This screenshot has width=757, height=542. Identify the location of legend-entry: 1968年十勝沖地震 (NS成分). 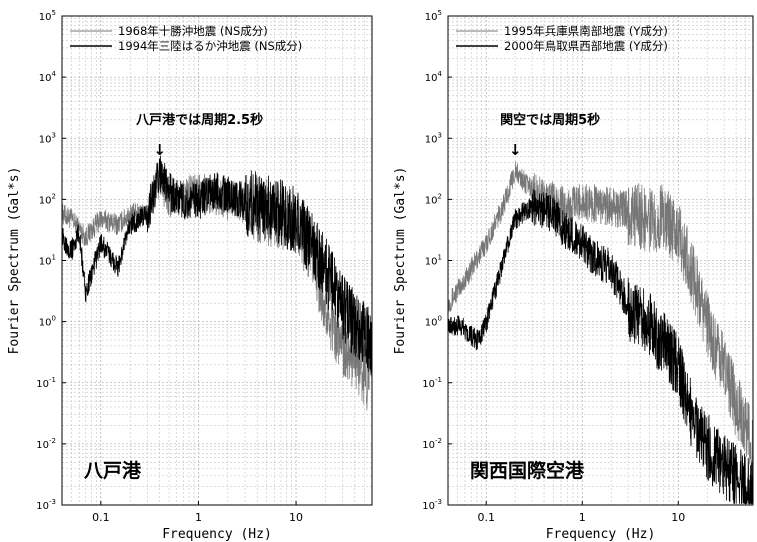
(193, 31).